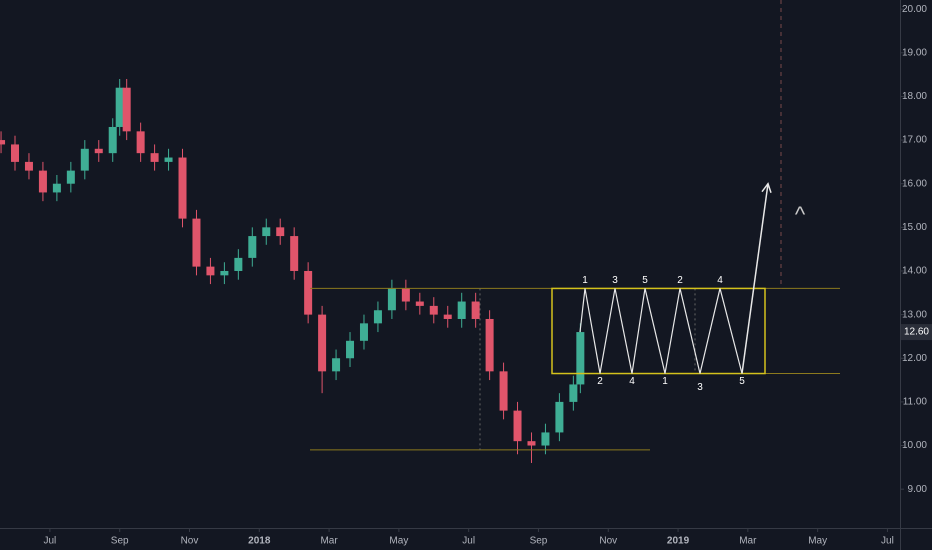 The image size is (932, 550). I want to click on y-tick-label: 13.00, so click(914, 314).